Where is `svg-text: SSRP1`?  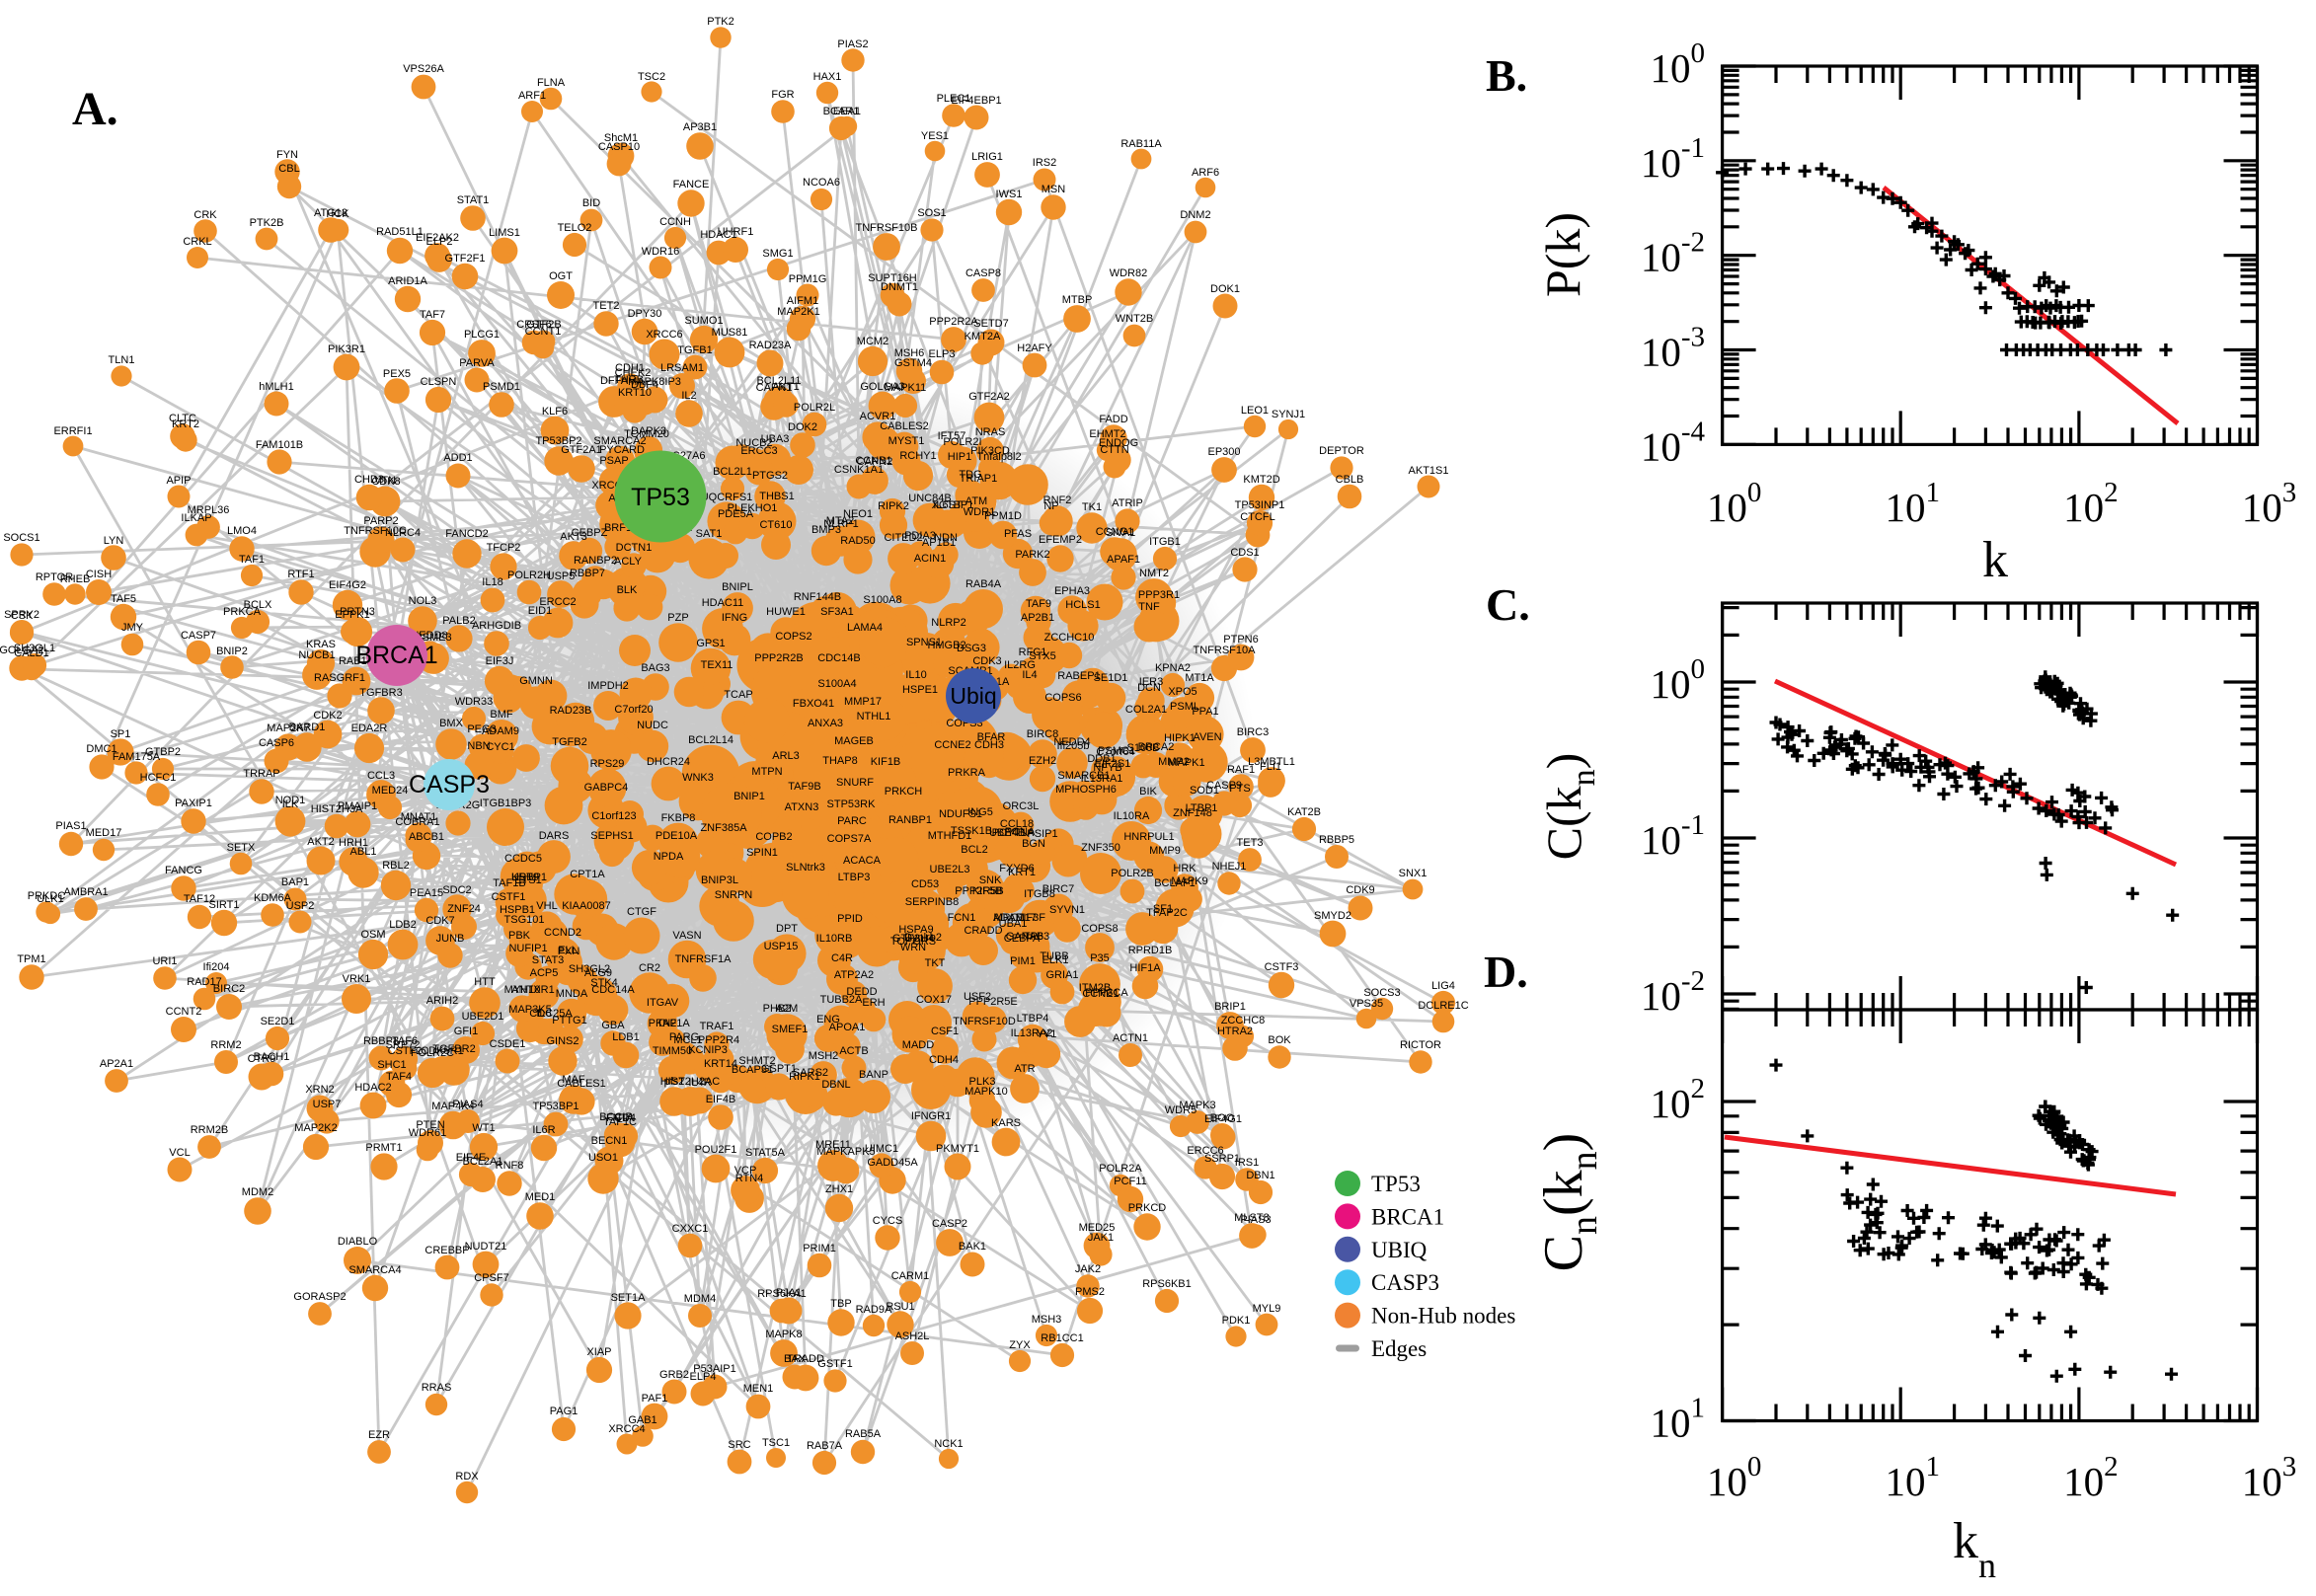
svg-text: SSRP1 is located at coordinates (1222, 1159).